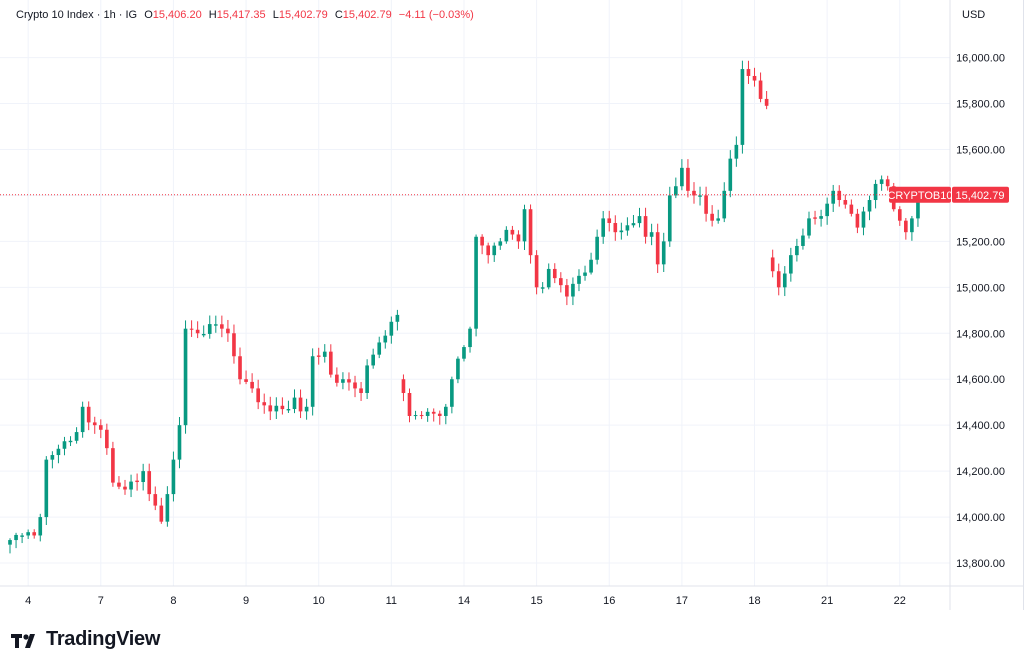  Describe the element at coordinates (28, 601) in the screenshot. I see `x-tick-label: 4` at that location.